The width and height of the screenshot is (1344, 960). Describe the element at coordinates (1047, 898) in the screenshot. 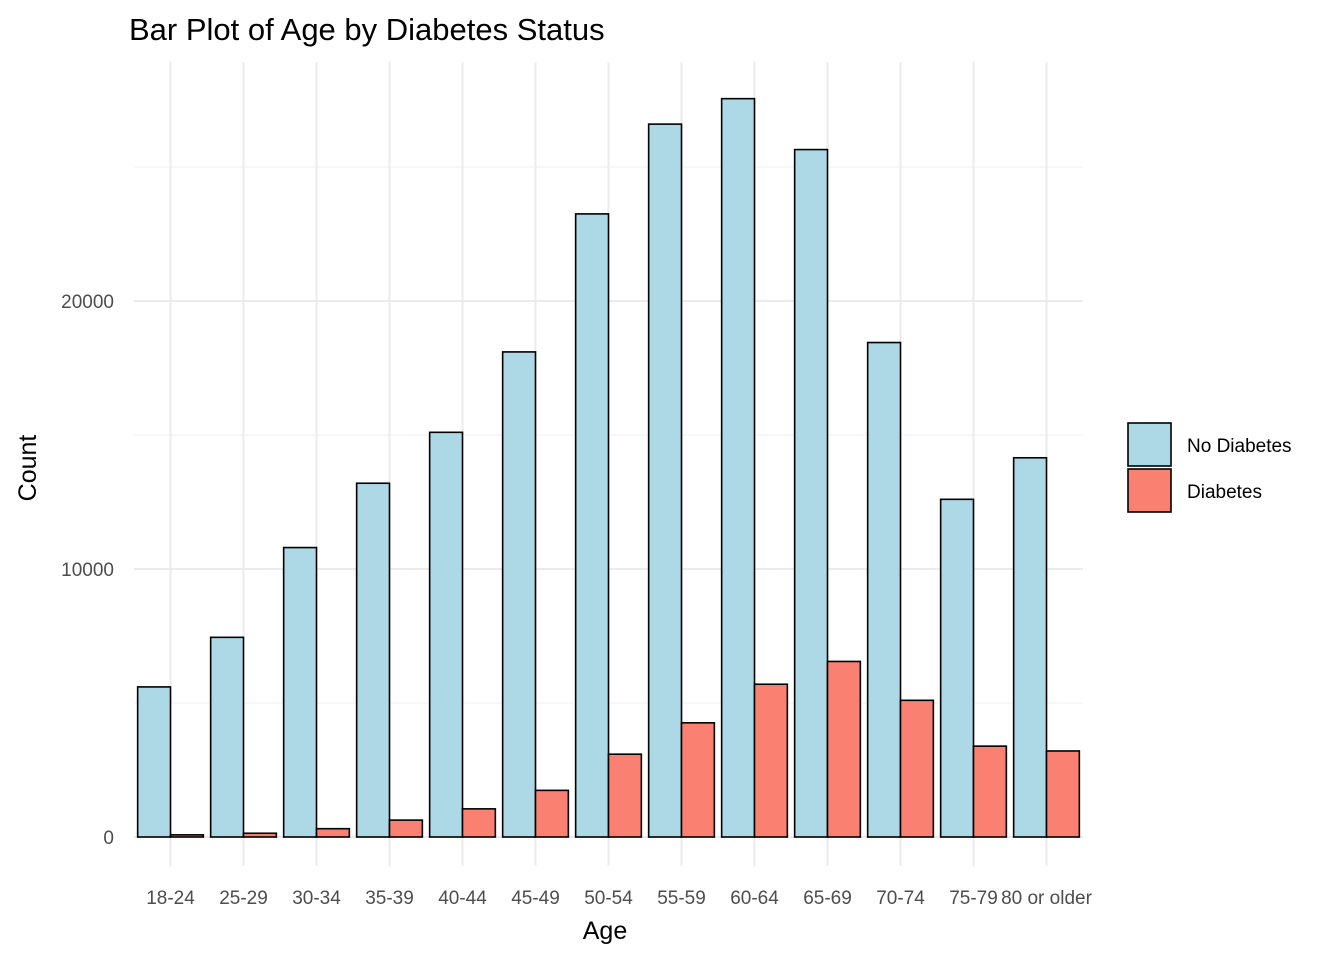

I see `x-tick-label: 80 or older` at that location.